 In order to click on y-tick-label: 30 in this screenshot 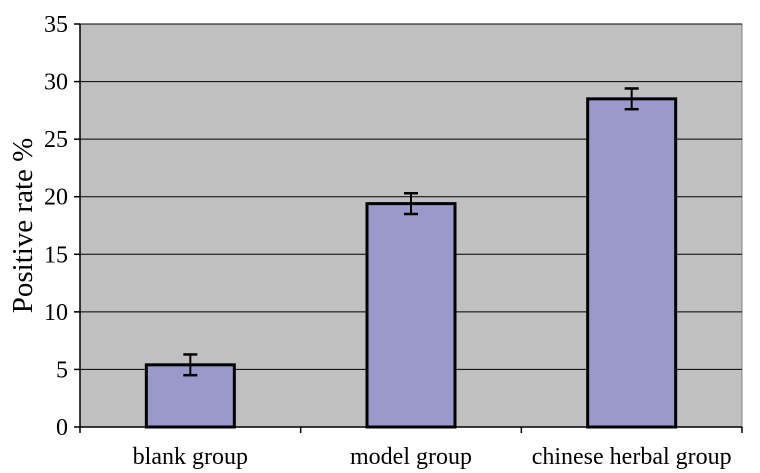, I will do `click(56, 83)`.